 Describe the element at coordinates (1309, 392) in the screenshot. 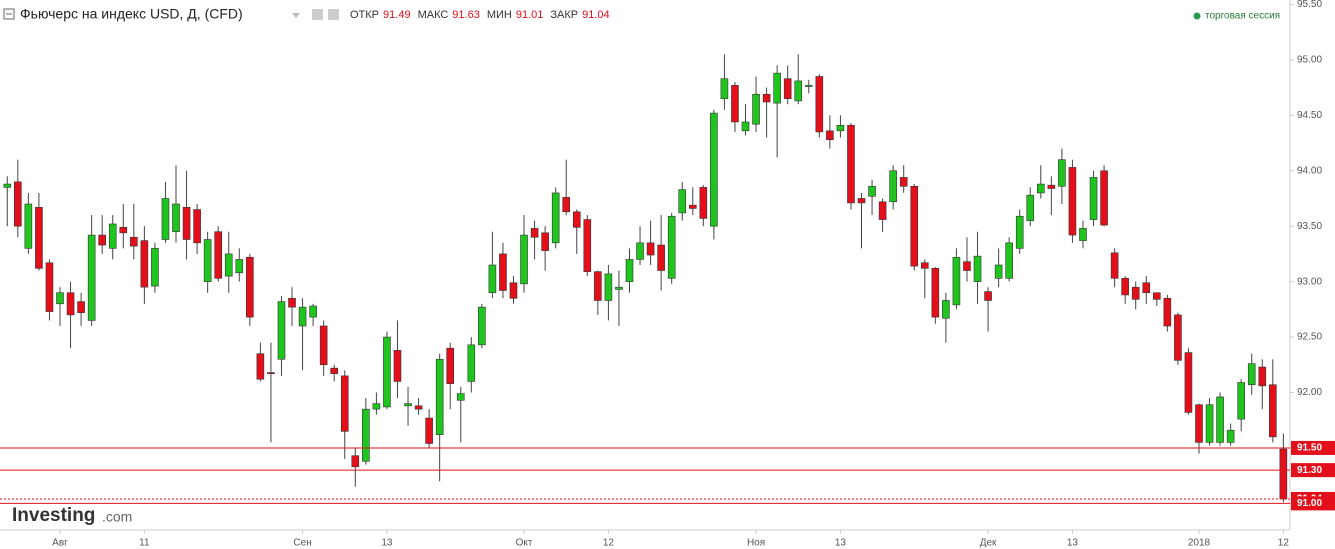

I see `y-tick-label: 92.00` at that location.